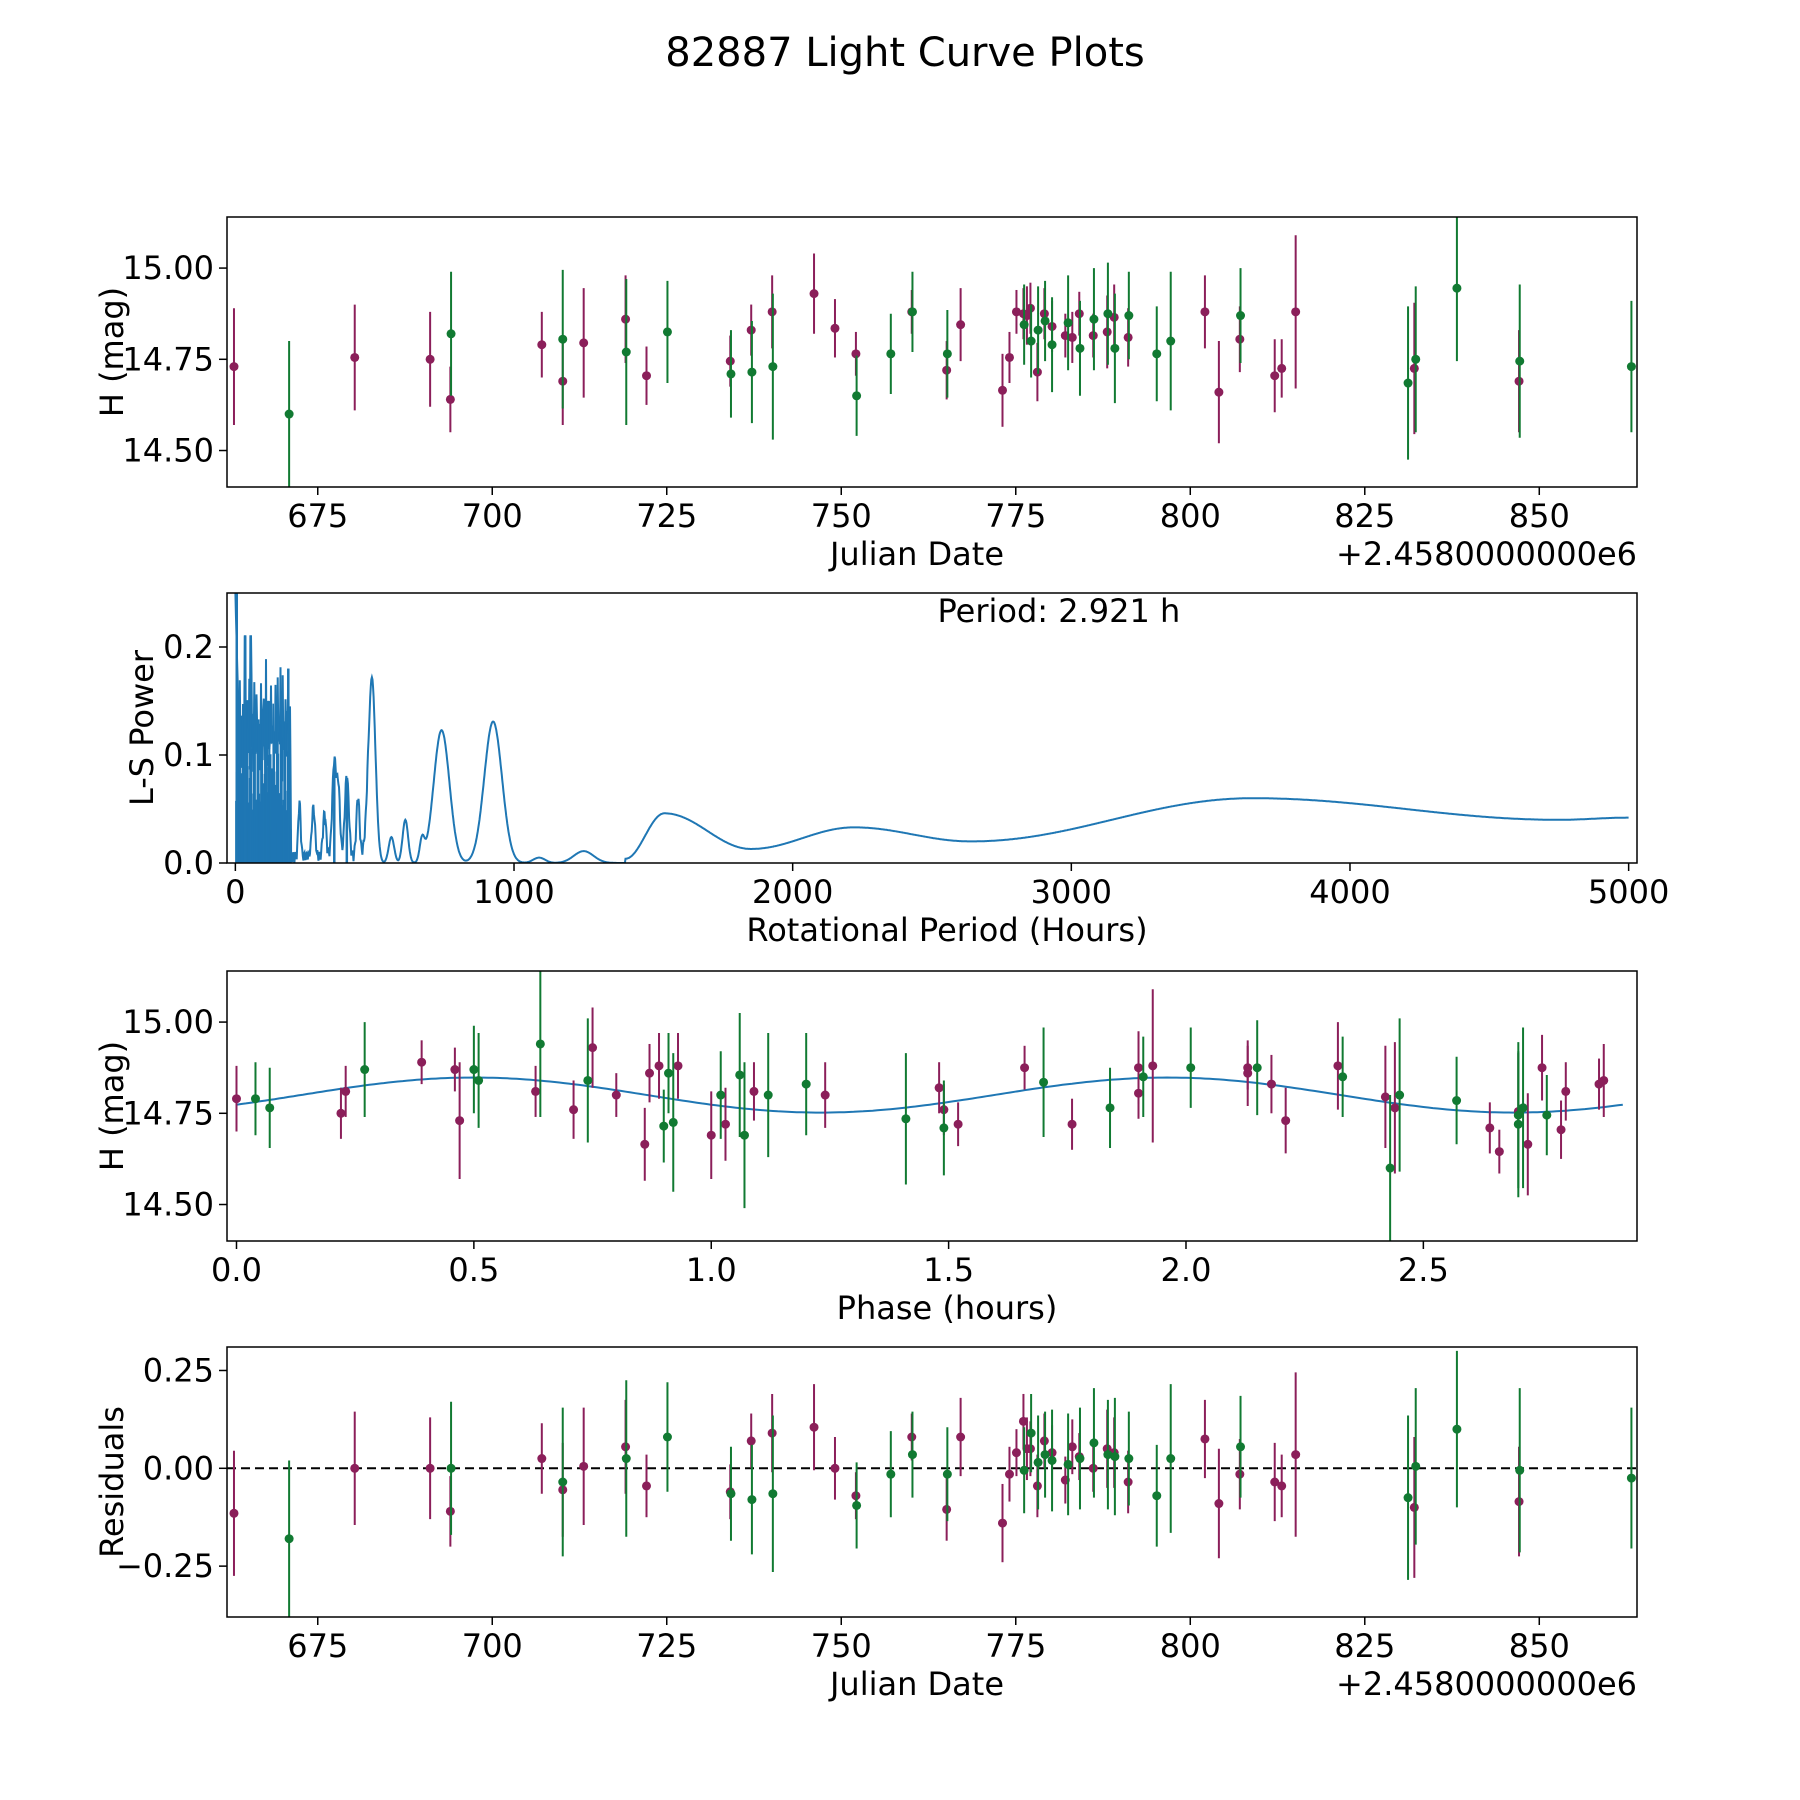 This screenshot has width=1800, height=1800. Describe the element at coordinates (1190, 1646) in the screenshot. I see `x-tick-label: 800` at that location.